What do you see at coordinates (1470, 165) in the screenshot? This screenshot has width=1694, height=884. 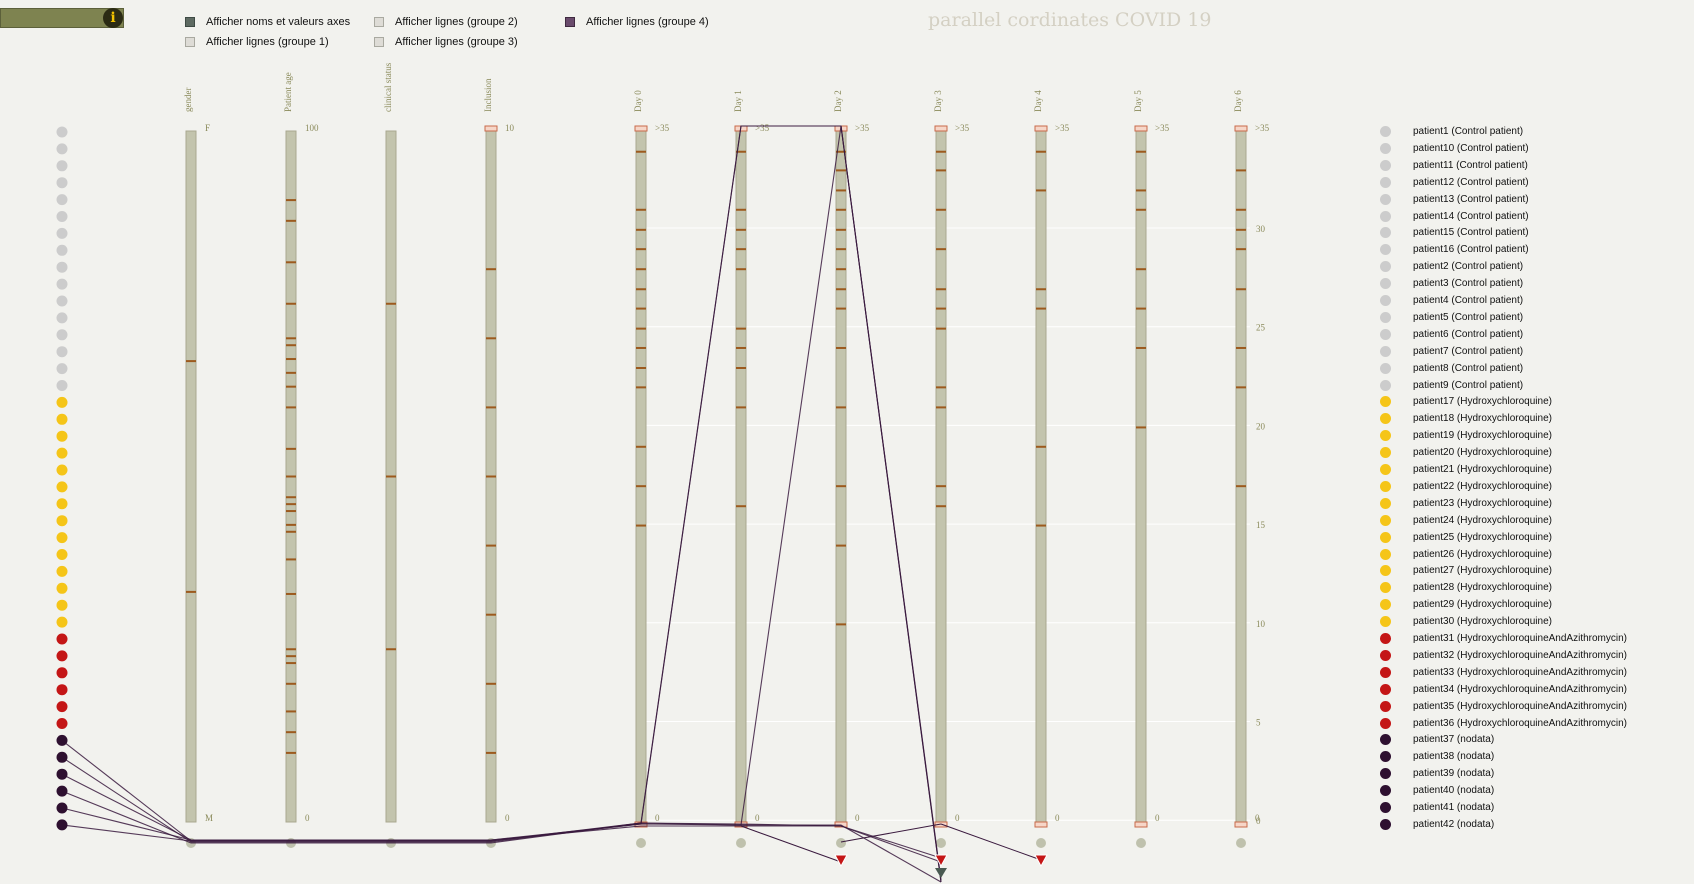 I see `legend-label: patient11 (Control patient)` at bounding box center [1470, 165].